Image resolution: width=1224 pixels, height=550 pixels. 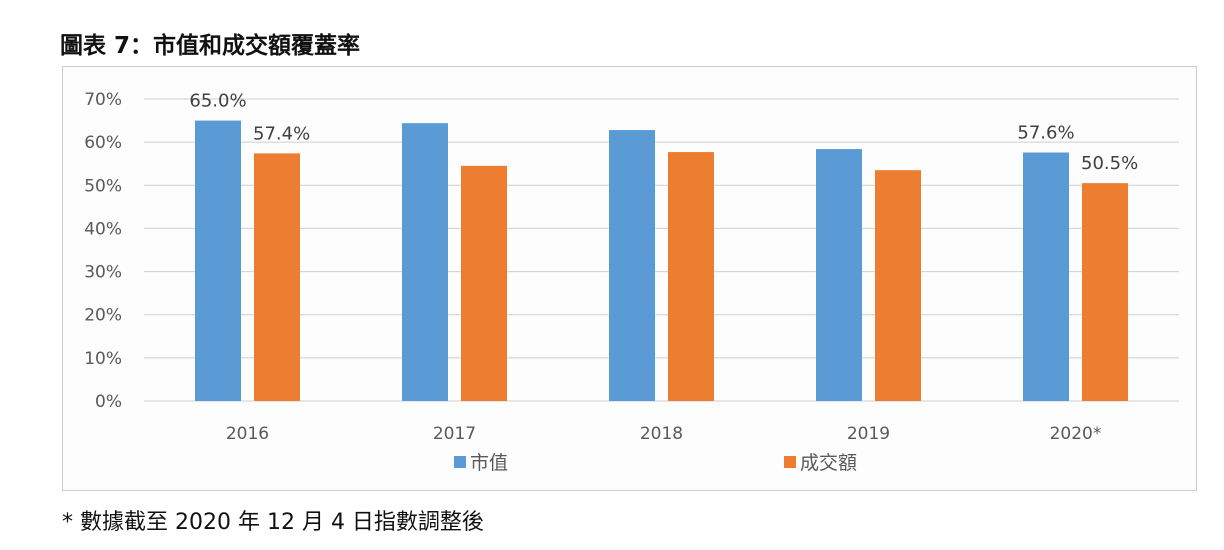 What do you see at coordinates (103, 273) in the screenshot?
I see `y-tick-label: 30%` at bounding box center [103, 273].